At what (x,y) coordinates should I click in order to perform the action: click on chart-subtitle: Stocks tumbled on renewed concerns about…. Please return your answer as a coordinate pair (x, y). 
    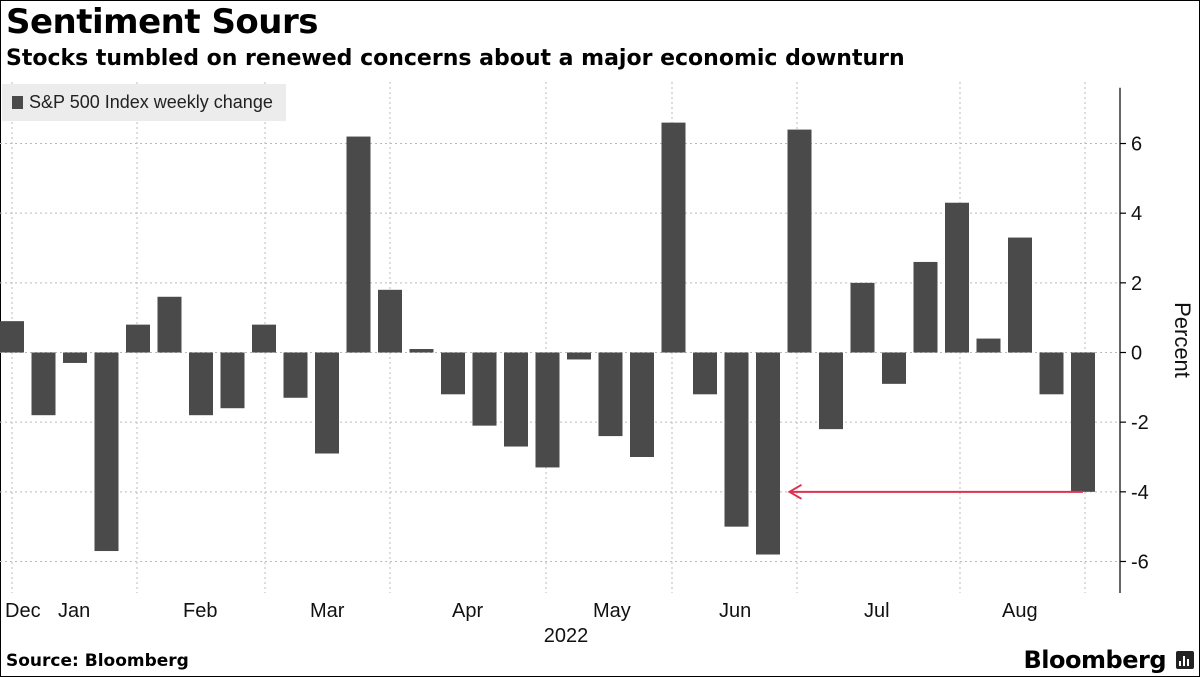
    Looking at the image, I should click on (455, 58).